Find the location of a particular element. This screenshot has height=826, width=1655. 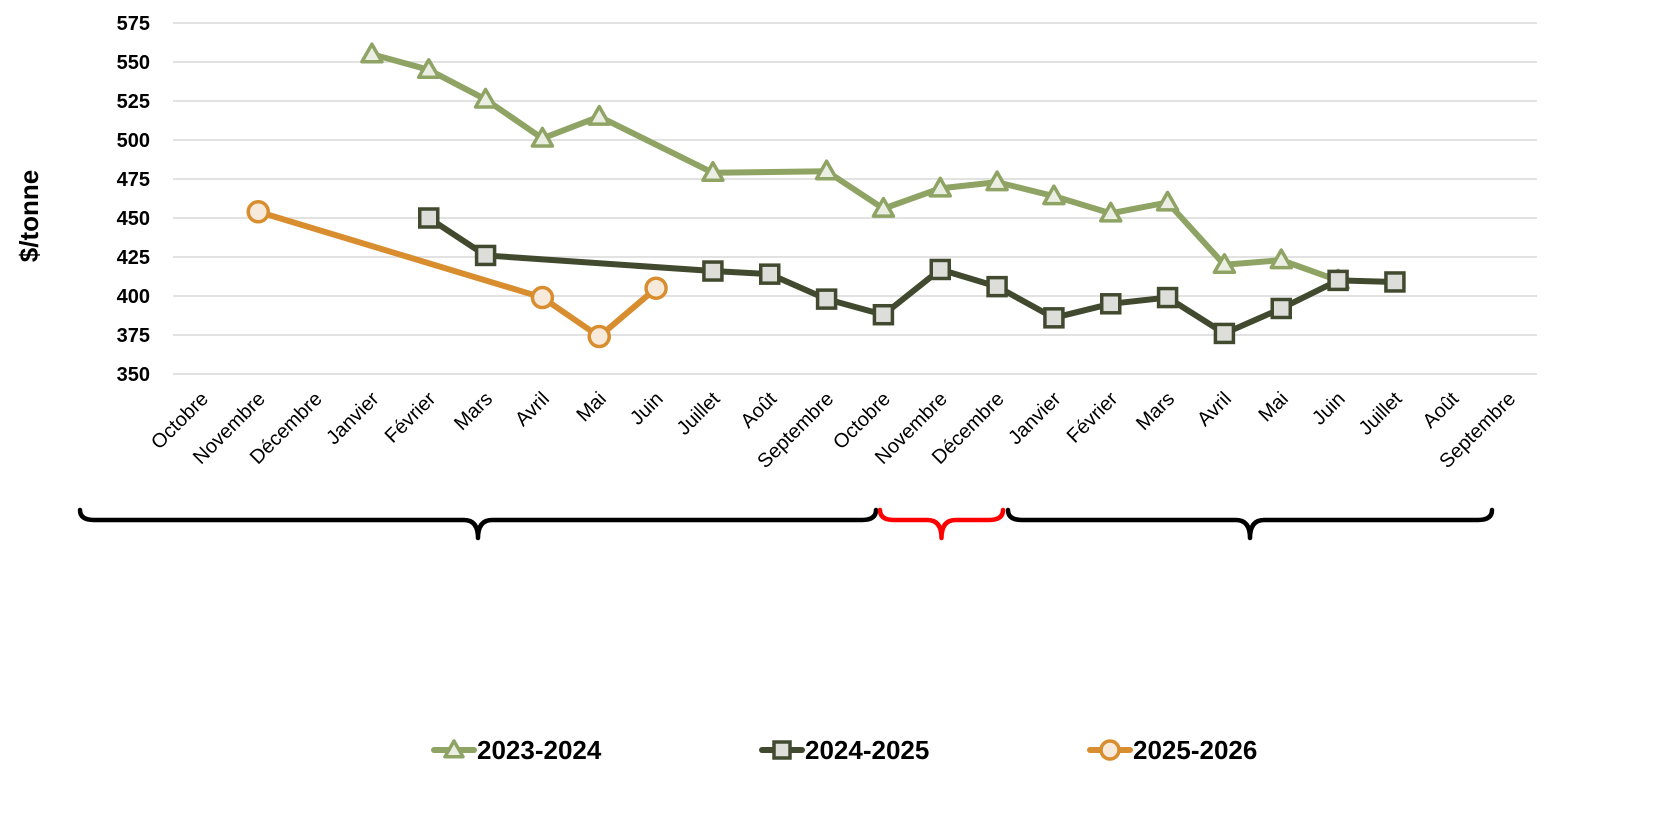

legend-item: 2023-2024 is located at coordinates (516, 750).